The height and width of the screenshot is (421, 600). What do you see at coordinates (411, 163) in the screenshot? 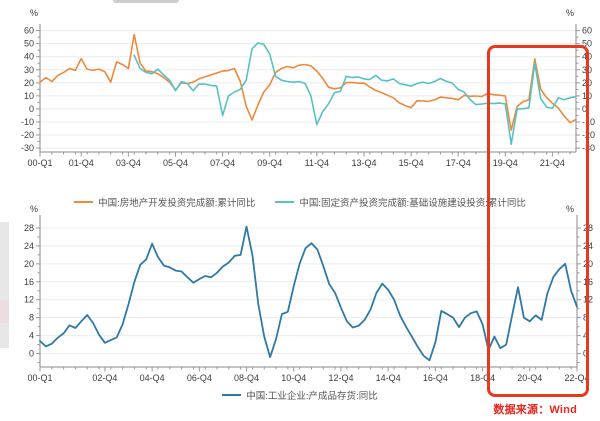
I see `x-axis-label: 15-Q4` at bounding box center [411, 163].